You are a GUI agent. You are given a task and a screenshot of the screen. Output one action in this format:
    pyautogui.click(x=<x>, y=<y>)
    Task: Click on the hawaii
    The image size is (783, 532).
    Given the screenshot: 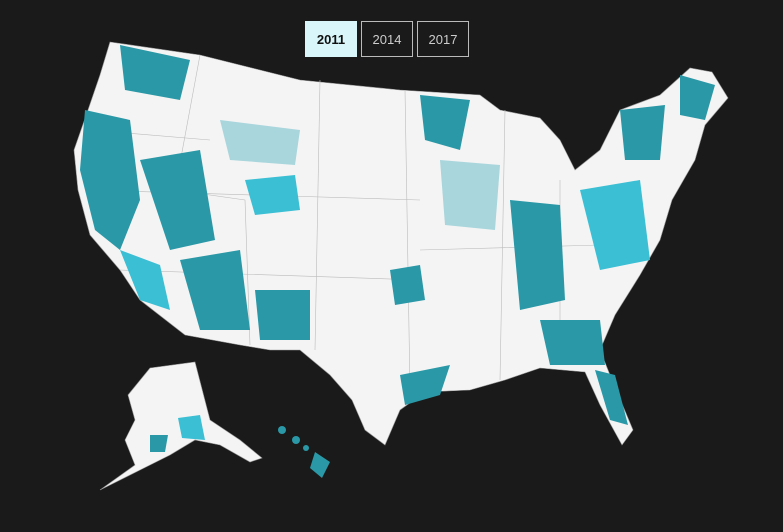 What is the action you would take?
    pyautogui.click(x=304, y=452)
    